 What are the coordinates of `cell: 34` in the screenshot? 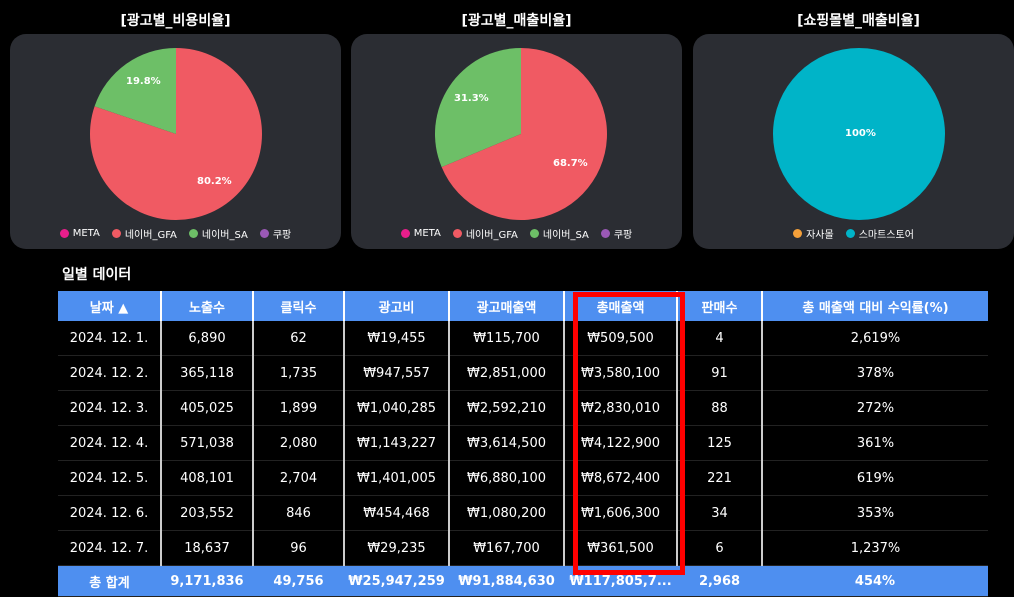 It's located at (720, 513).